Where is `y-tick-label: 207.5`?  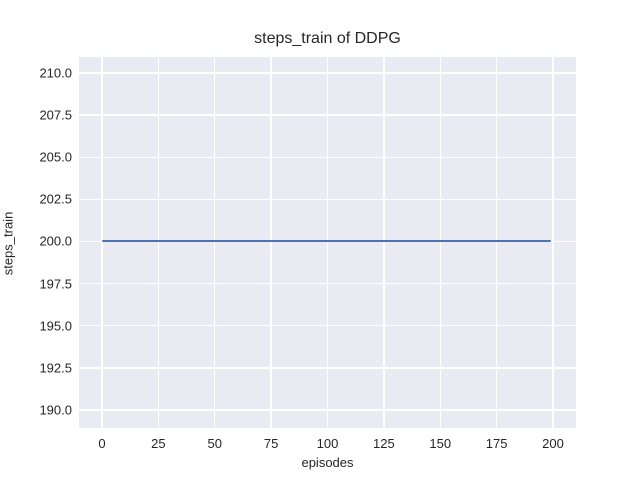 y-tick-label: 207.5 is located at coordinates (55, 115).